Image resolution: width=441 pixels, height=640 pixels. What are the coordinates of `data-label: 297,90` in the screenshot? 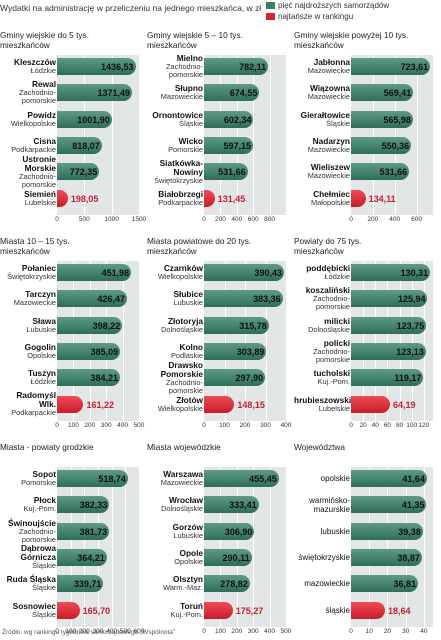 It's located at (249, 378).